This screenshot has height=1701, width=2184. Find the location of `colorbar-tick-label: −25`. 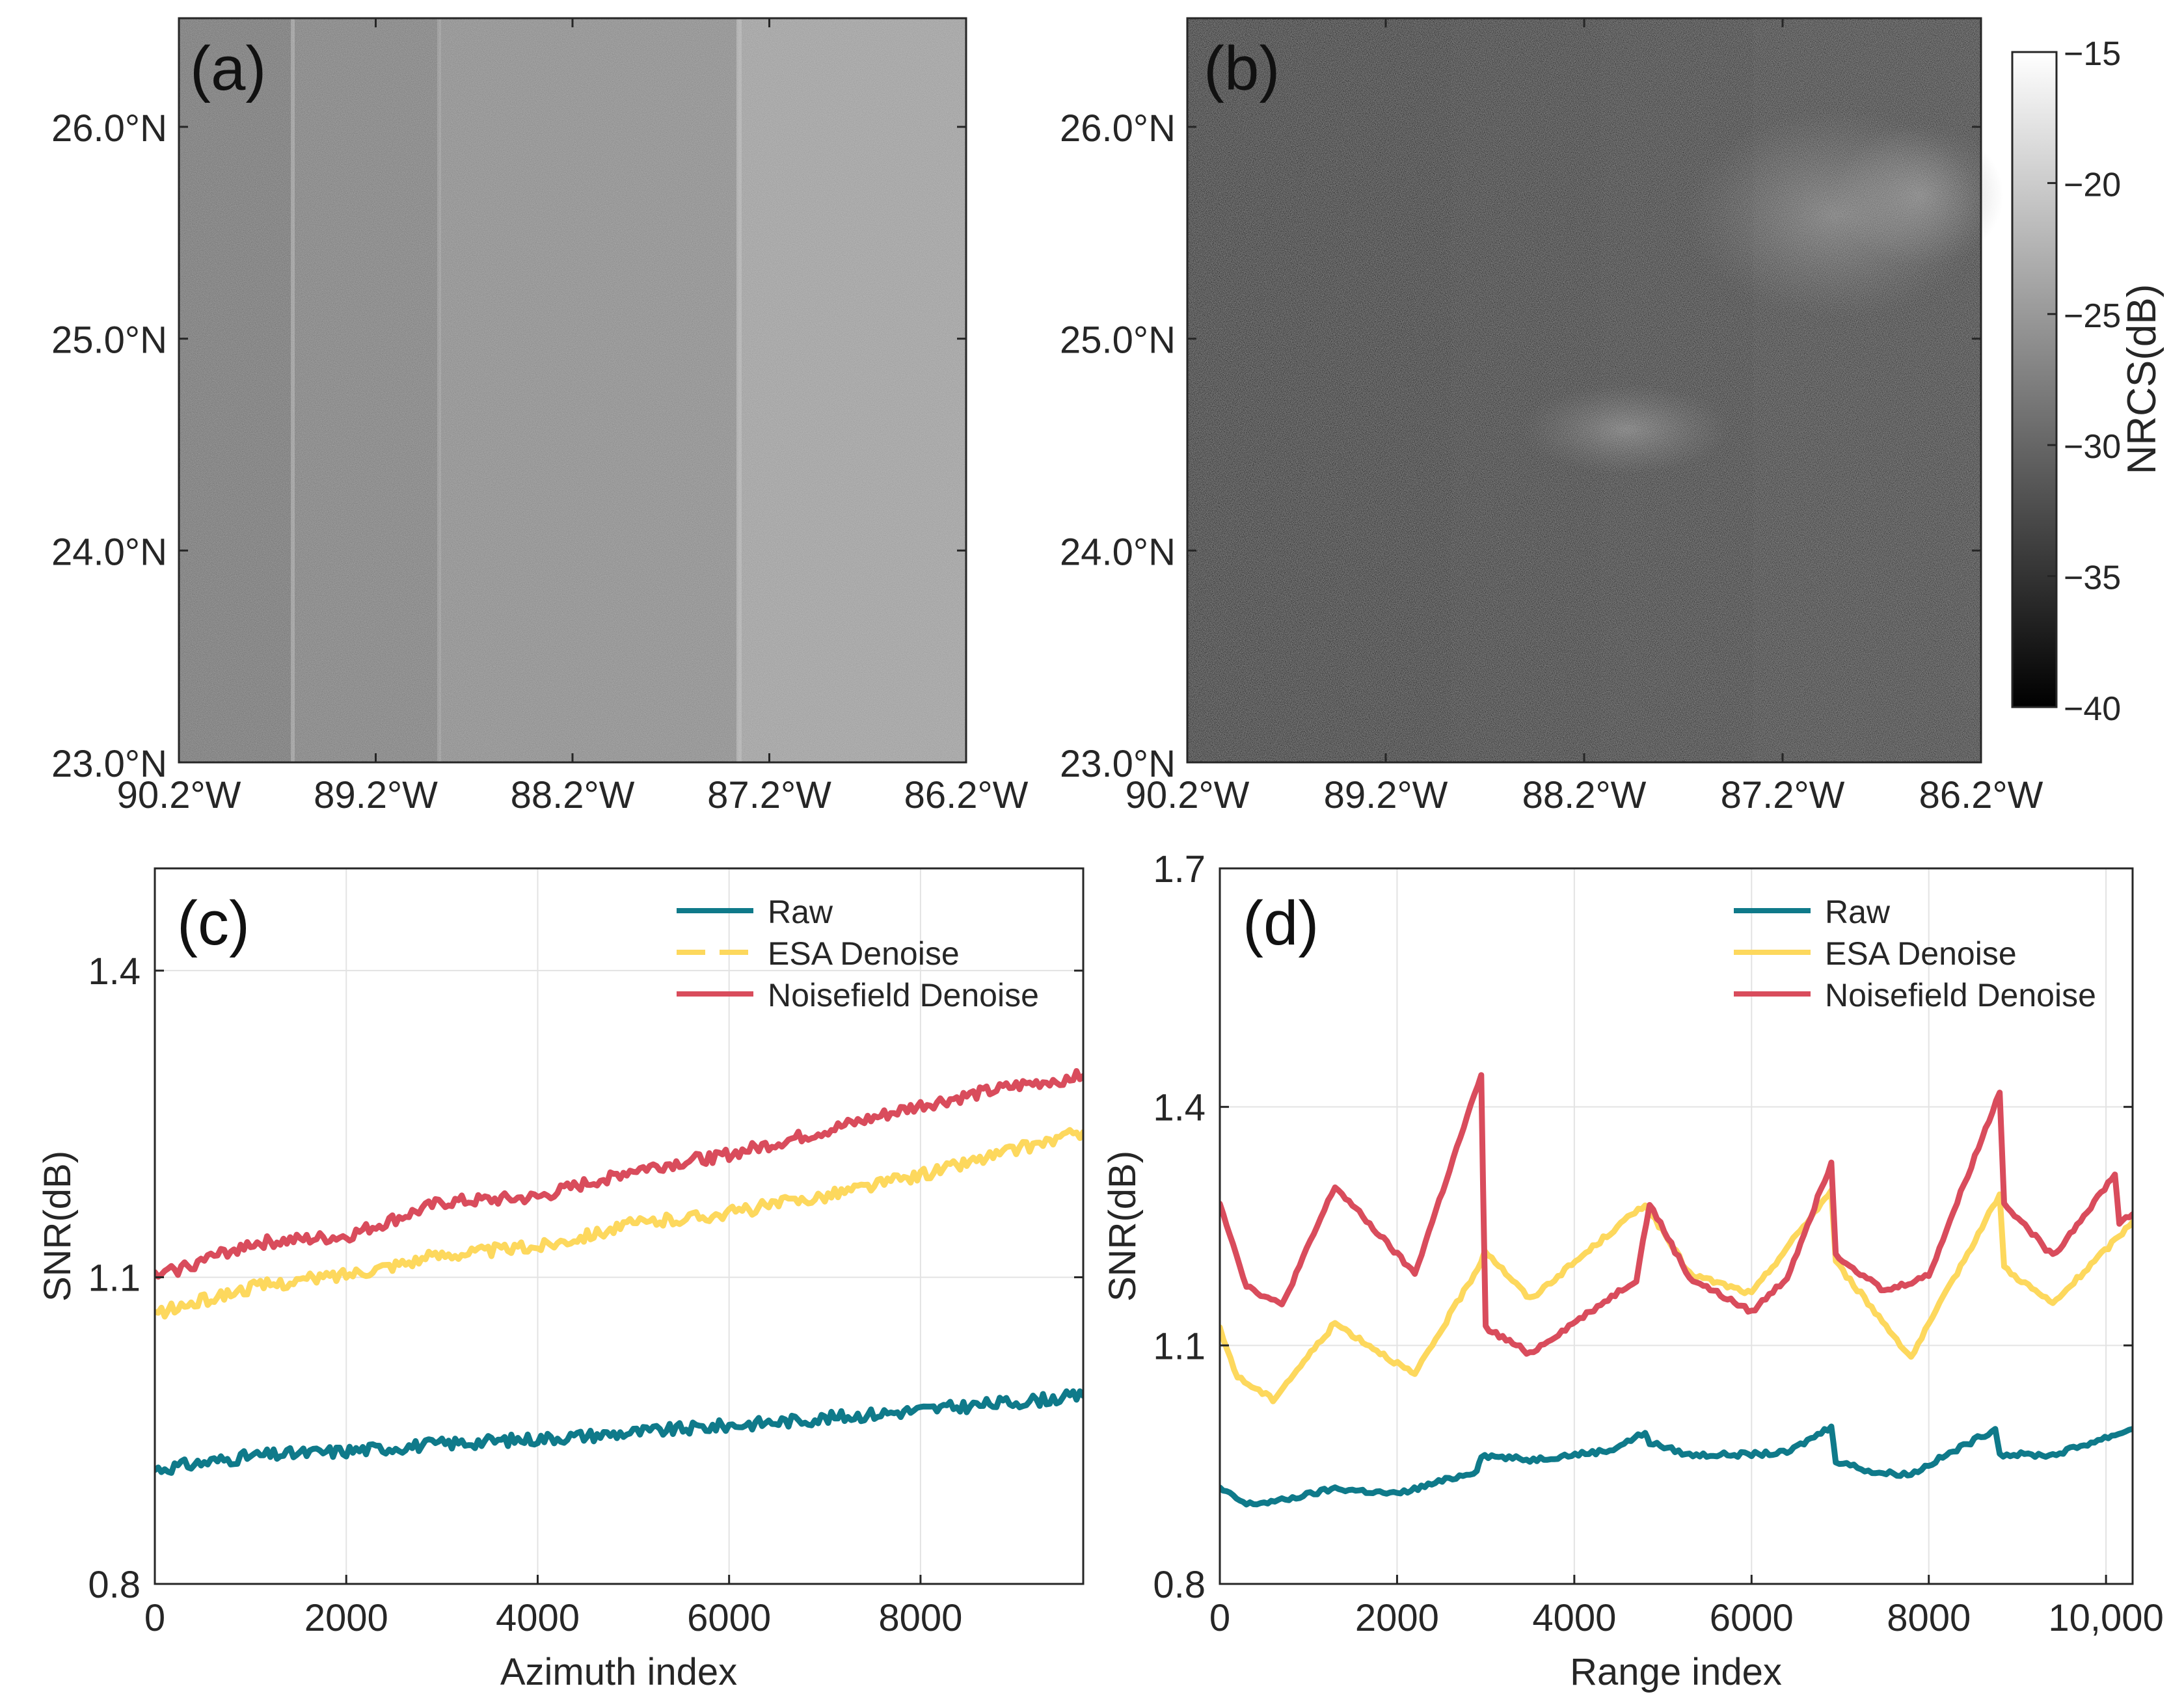

colorbar-tick-label: −25 is located at coordinates (2092, 316).